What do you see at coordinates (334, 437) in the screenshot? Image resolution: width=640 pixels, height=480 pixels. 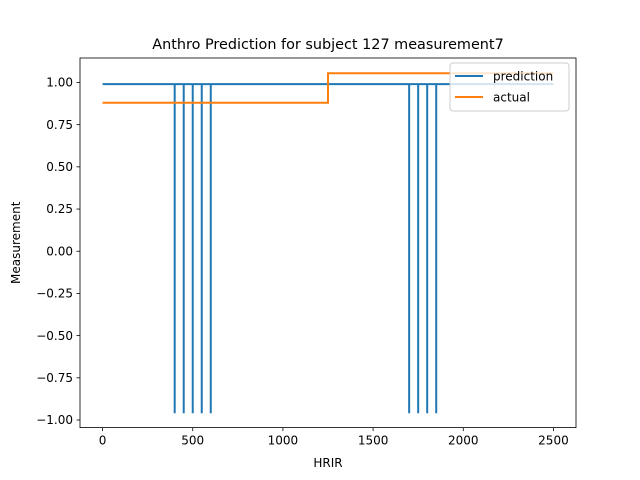 I see `x-axis: 0 500 1000 1500 2000 2500` at bounding box center [334, 437].